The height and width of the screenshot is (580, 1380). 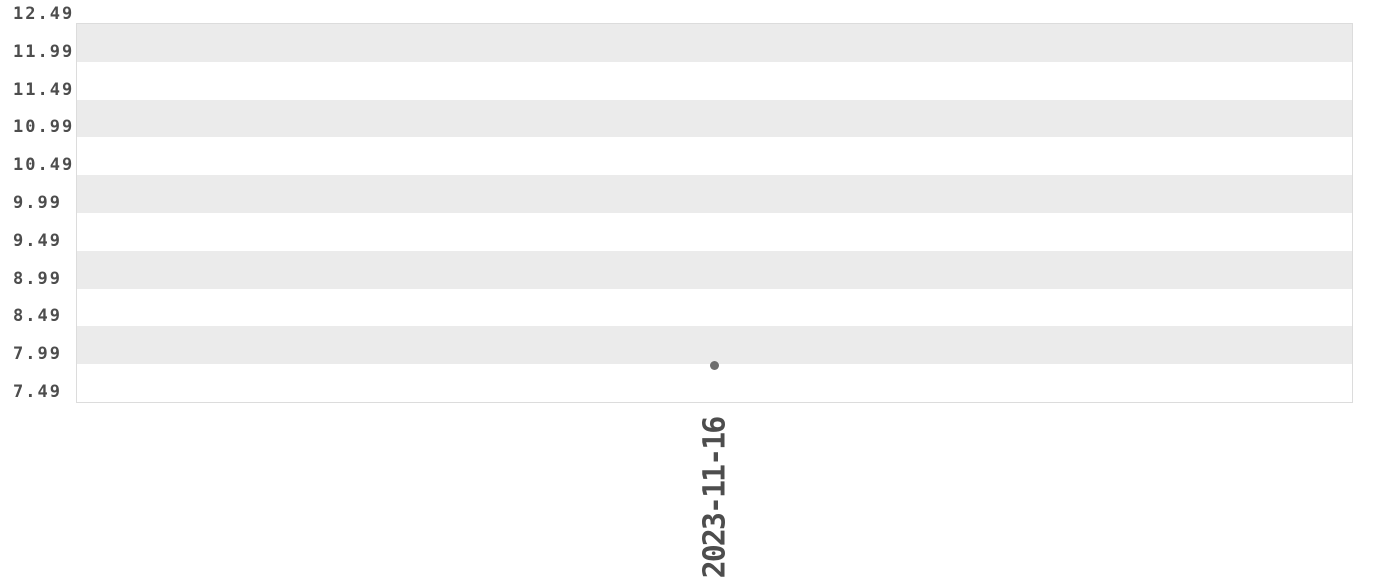 What do you see at coordinates (714, 366) in the screenshot?
I see `data-point` at bounding box center [714, 366].